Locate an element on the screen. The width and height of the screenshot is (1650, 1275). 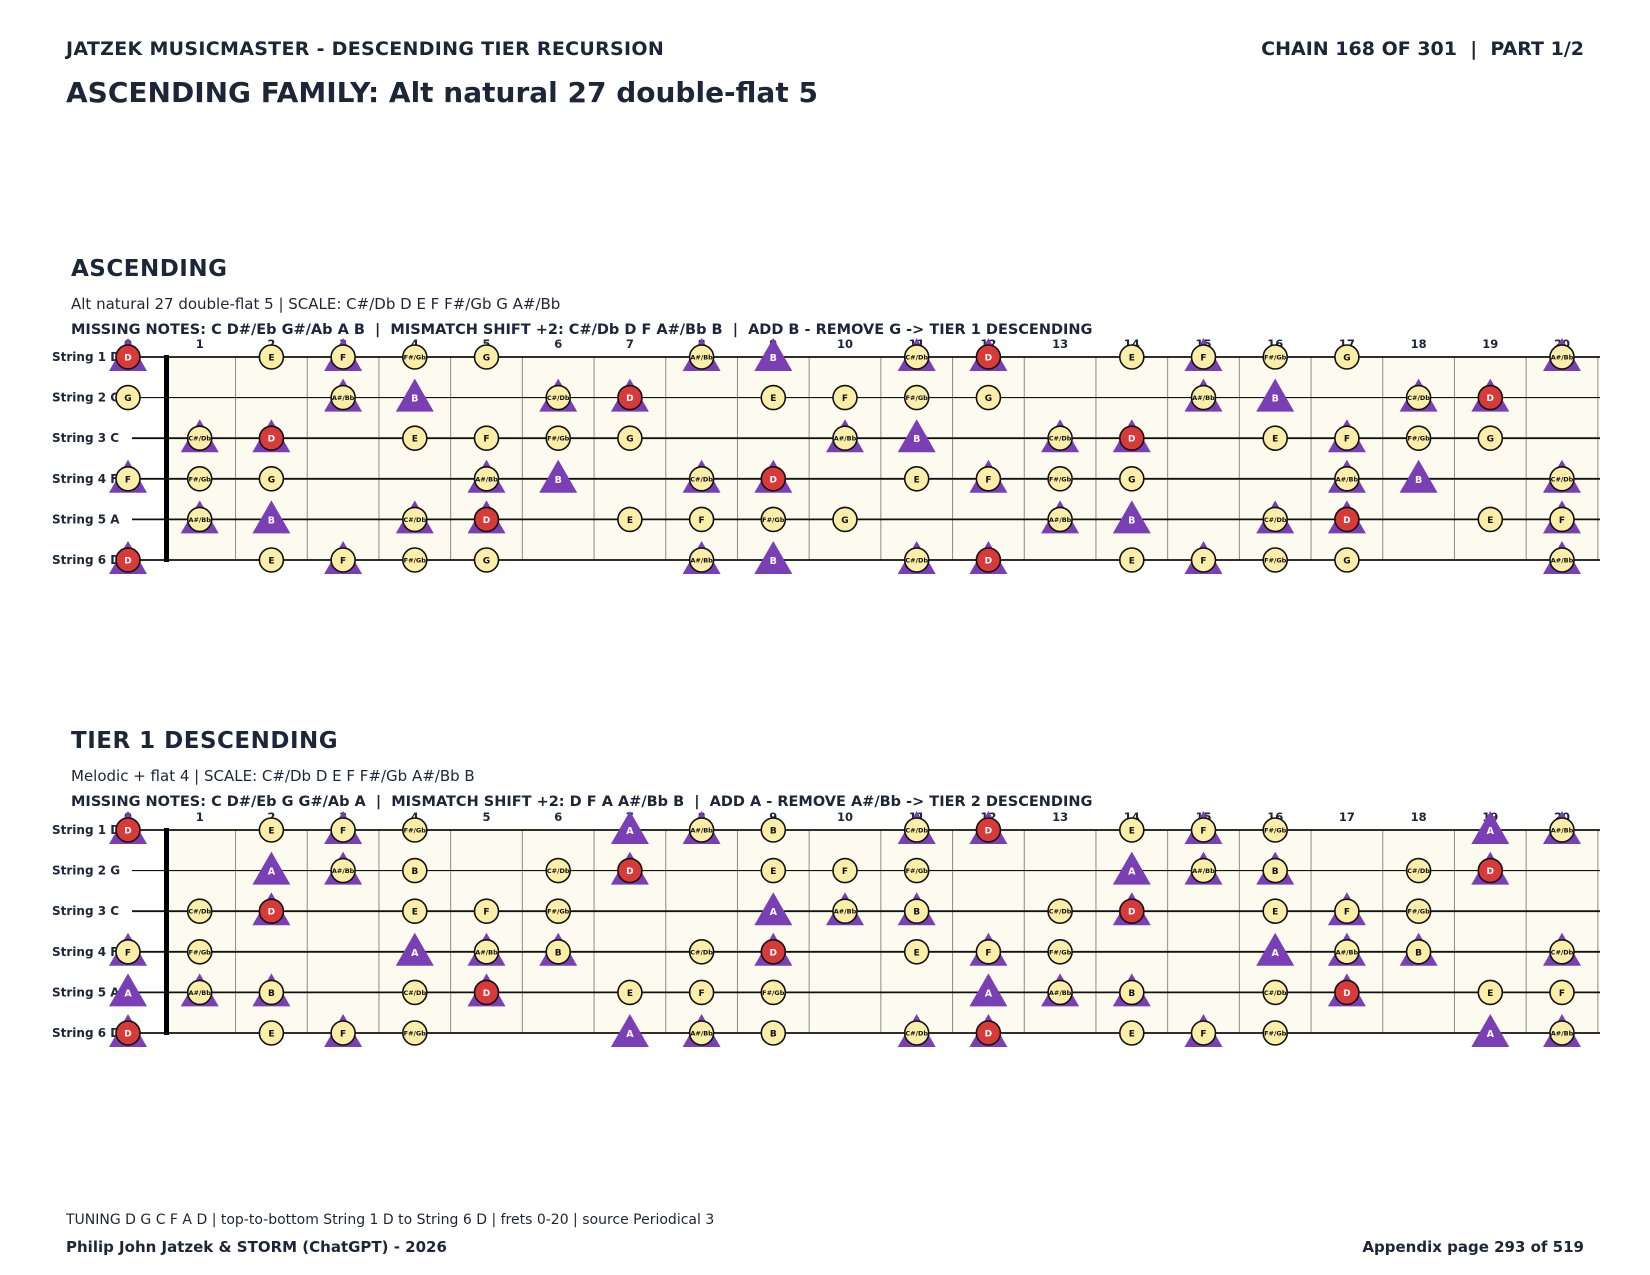
fret-number: 6 is located at coordinates (558, 817).